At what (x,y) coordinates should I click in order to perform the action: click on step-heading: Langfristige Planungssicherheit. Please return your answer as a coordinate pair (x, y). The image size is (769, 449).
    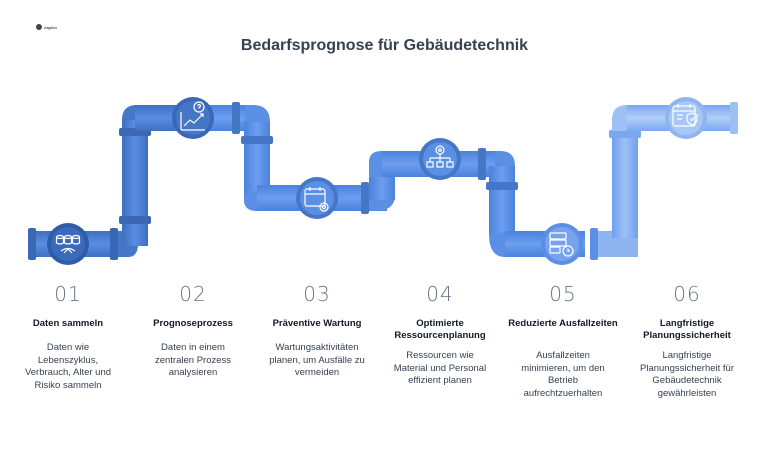
    Looking at the image, I should click on (687, 329).